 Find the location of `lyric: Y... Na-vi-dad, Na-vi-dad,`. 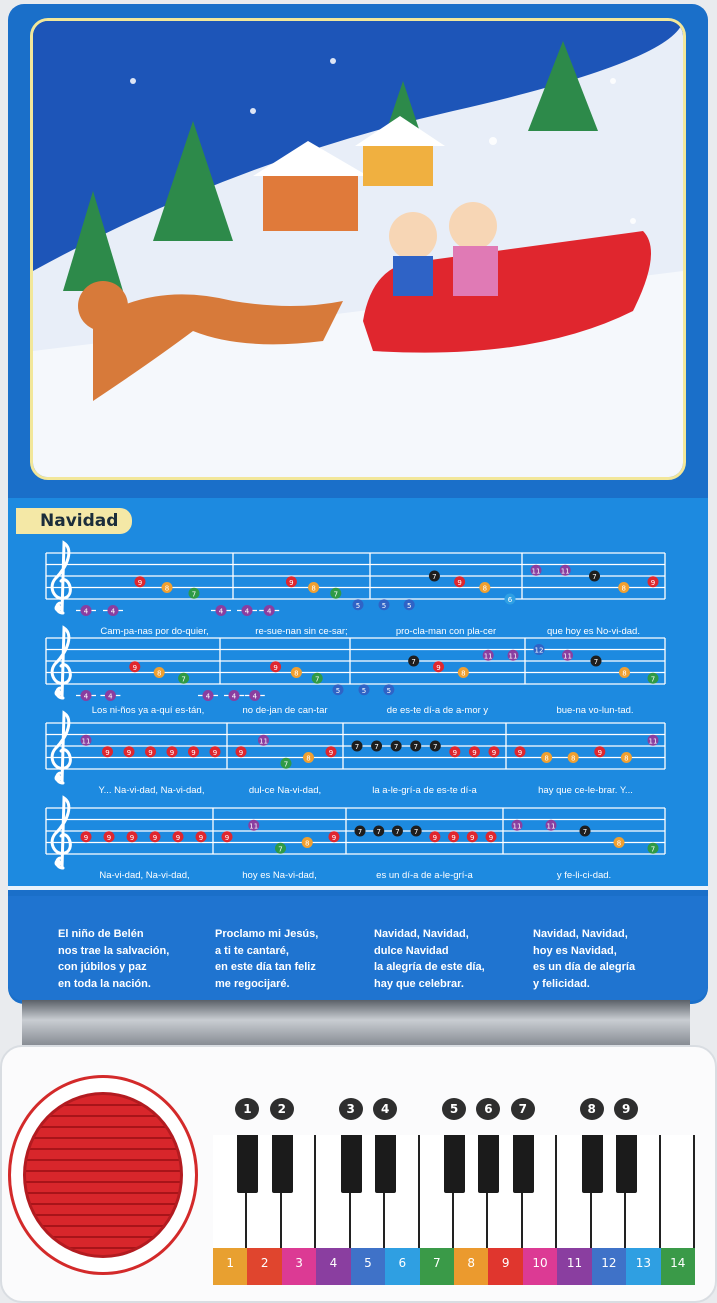

lyric: Y... Na-vi-dad, Na-vi-dad, is located at coordinates (152, 790).